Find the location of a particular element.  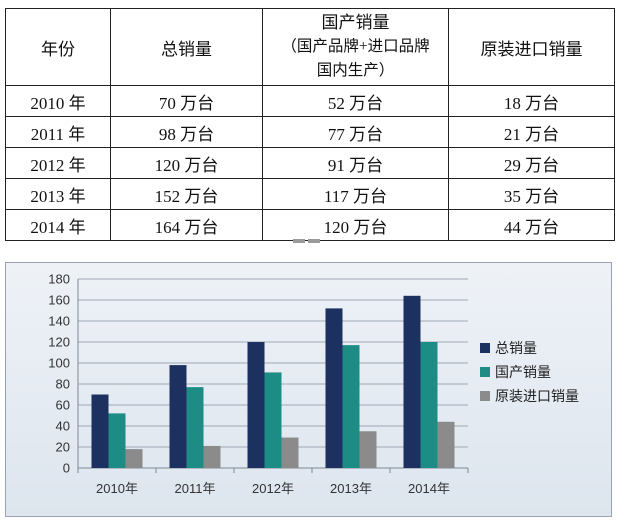

cell-total: 98 万台 is located at coordinates (186, 132).